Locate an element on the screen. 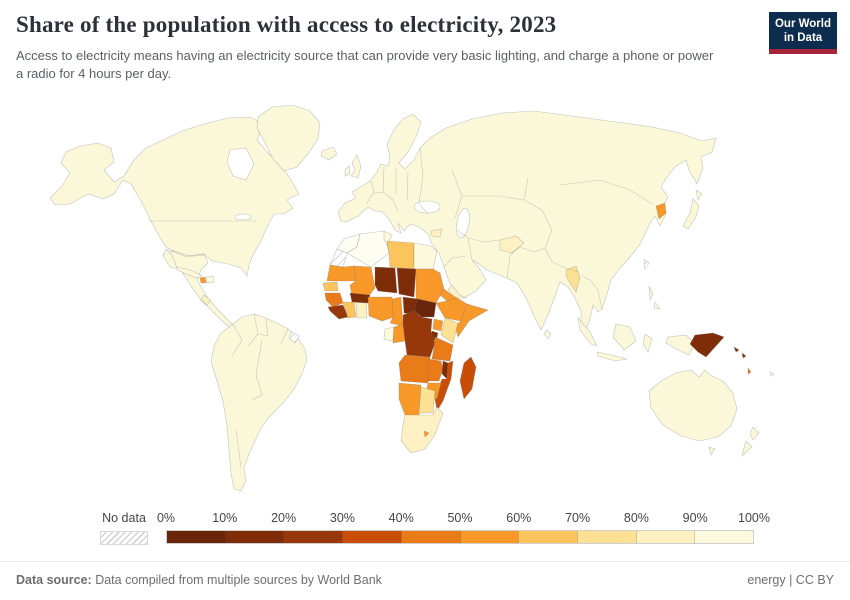 Image resolution: width=850 pixels, height=600 pixels. legend-tick-label: 10% is located at coordinates (225, 518).